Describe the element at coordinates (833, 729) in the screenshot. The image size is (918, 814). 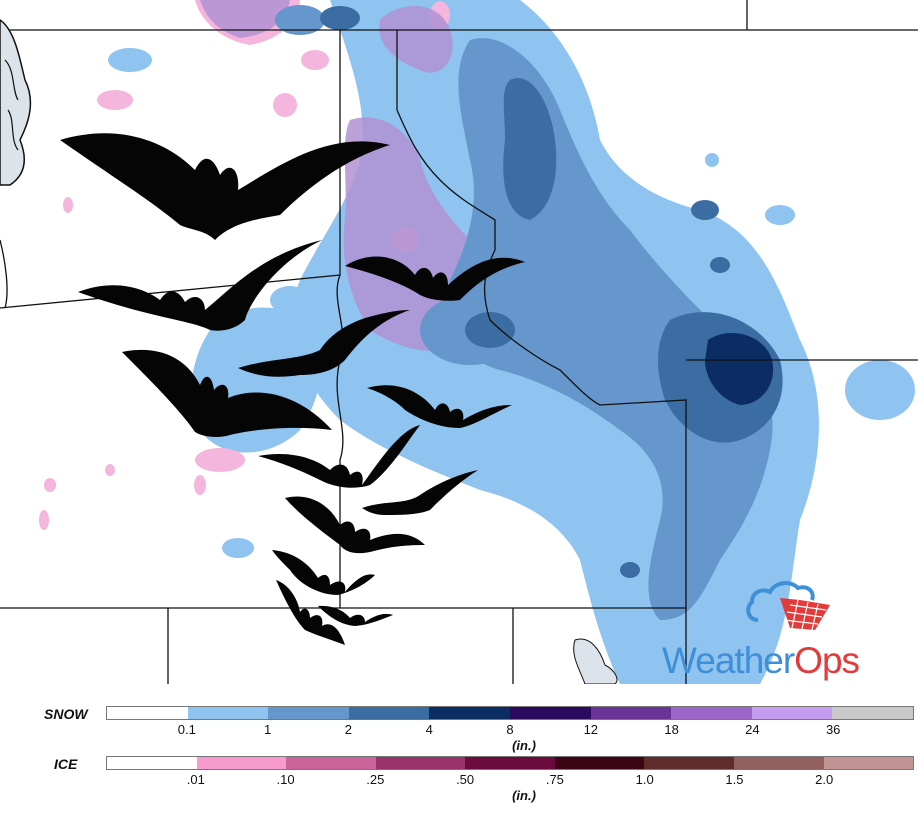
I see `snow-legend-tick: 36` at that location.